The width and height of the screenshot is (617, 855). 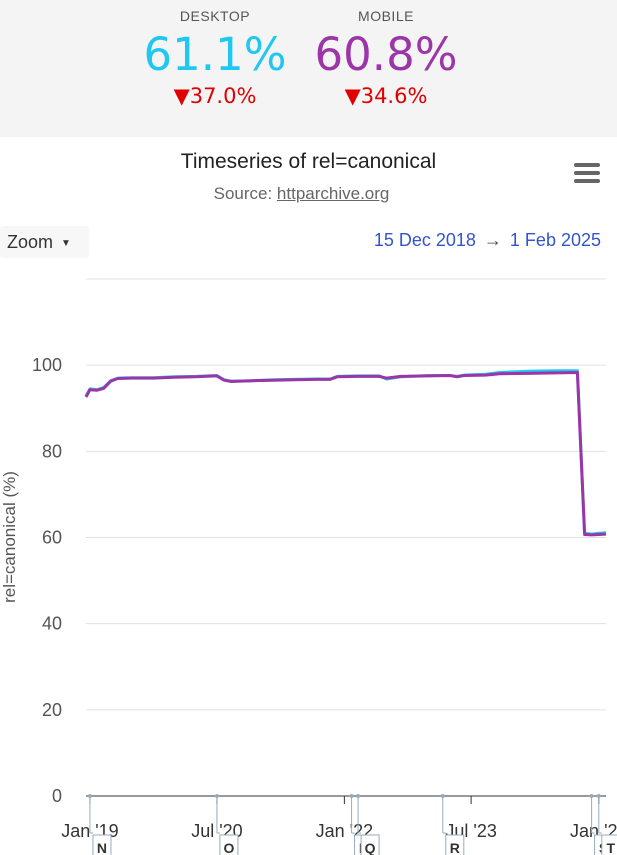 I want to click on hamburger-menu-icon, so click(x=587, y=174).